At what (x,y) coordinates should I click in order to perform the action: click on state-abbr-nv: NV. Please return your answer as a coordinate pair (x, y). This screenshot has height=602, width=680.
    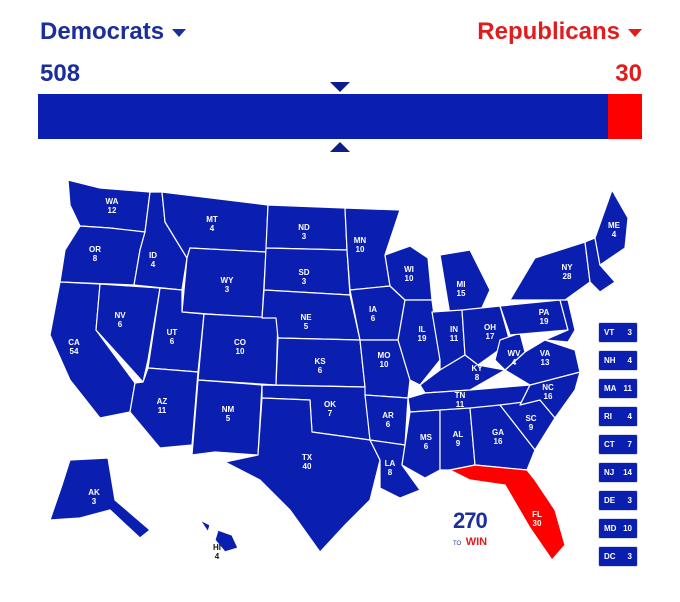
    Looking at the image, I should click on (120, 315).